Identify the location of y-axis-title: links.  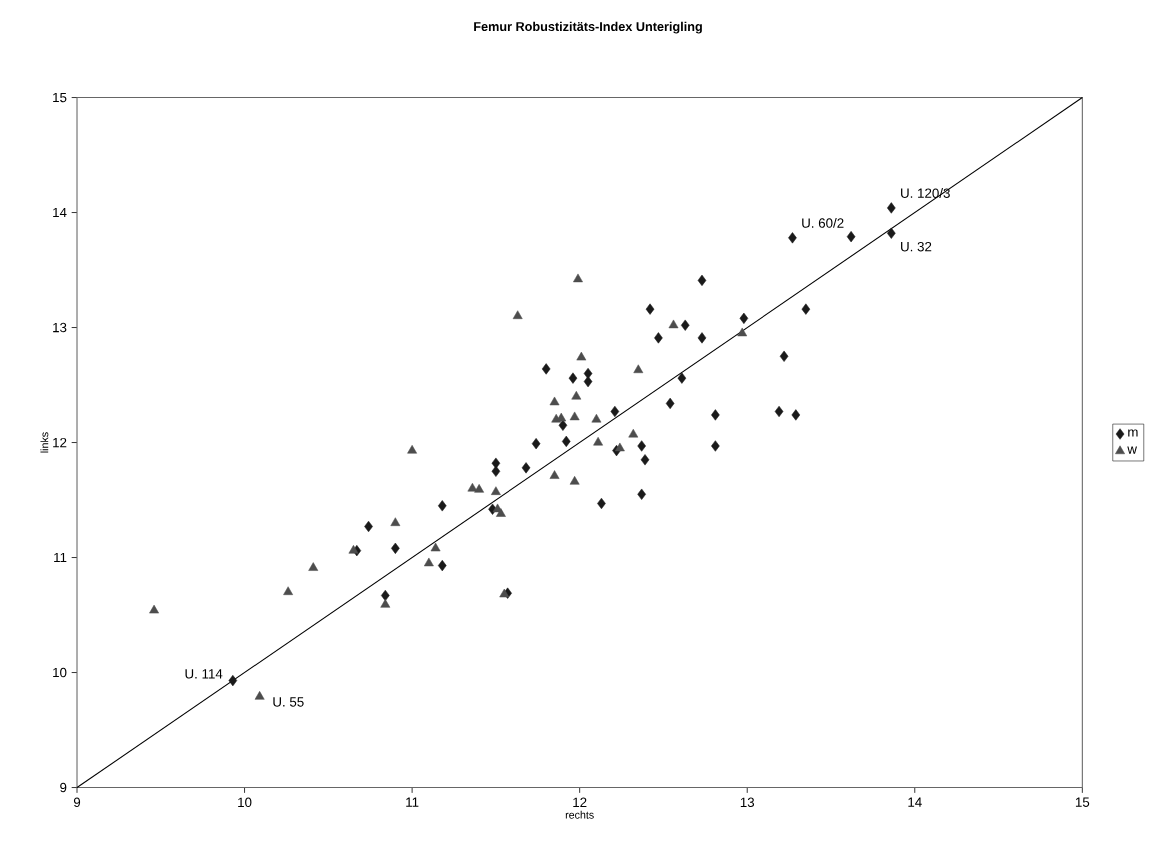
(44, 442).